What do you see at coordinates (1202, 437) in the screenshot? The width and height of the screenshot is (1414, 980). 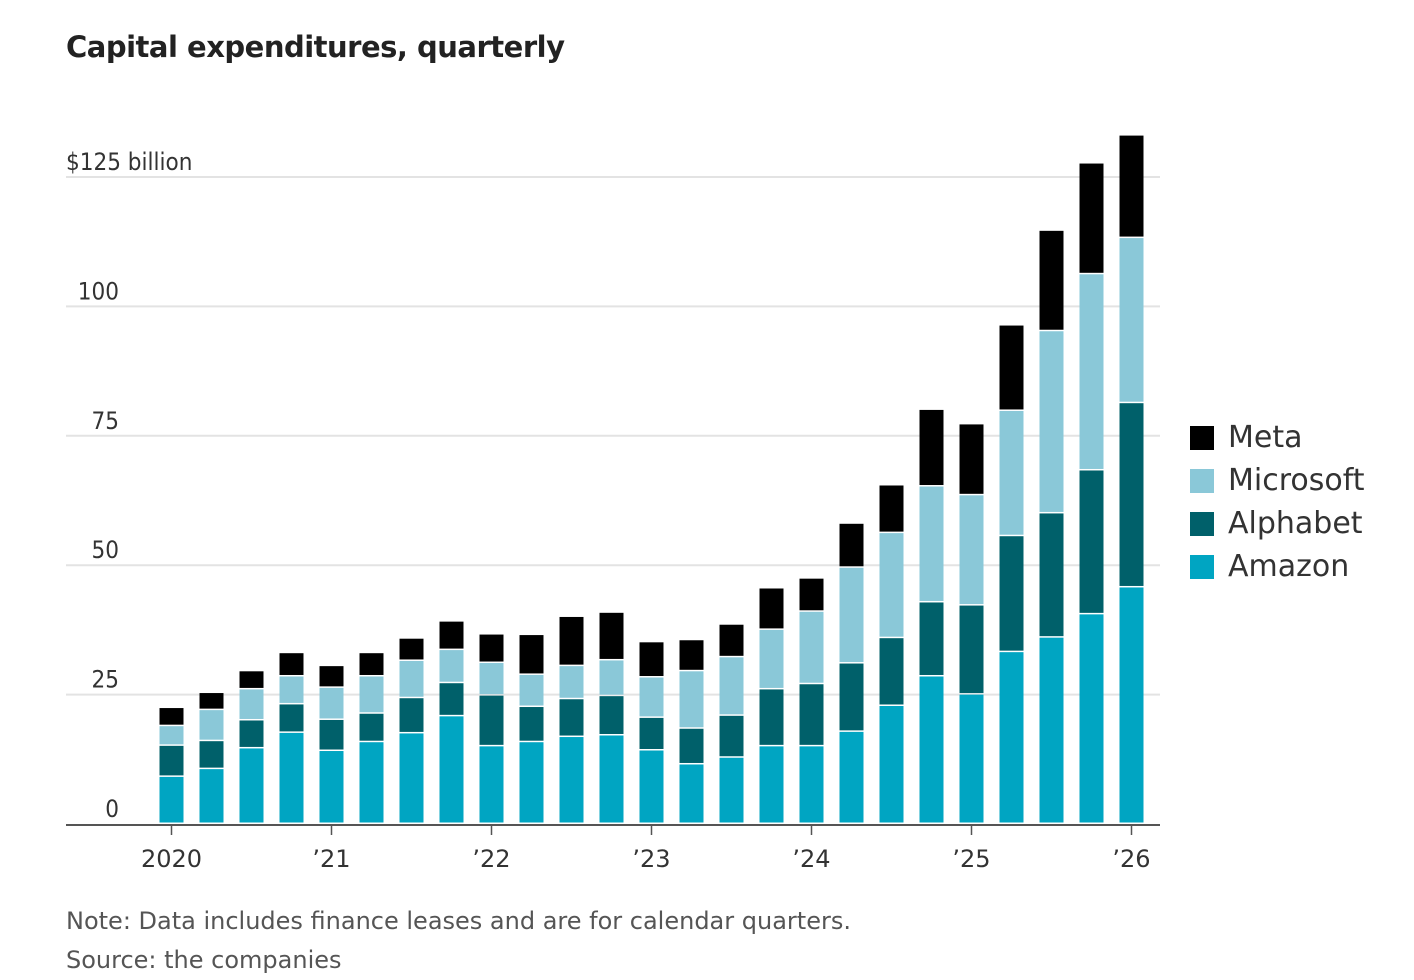 I see `legend-swatch-meta` at bounding box center [1202, 437].